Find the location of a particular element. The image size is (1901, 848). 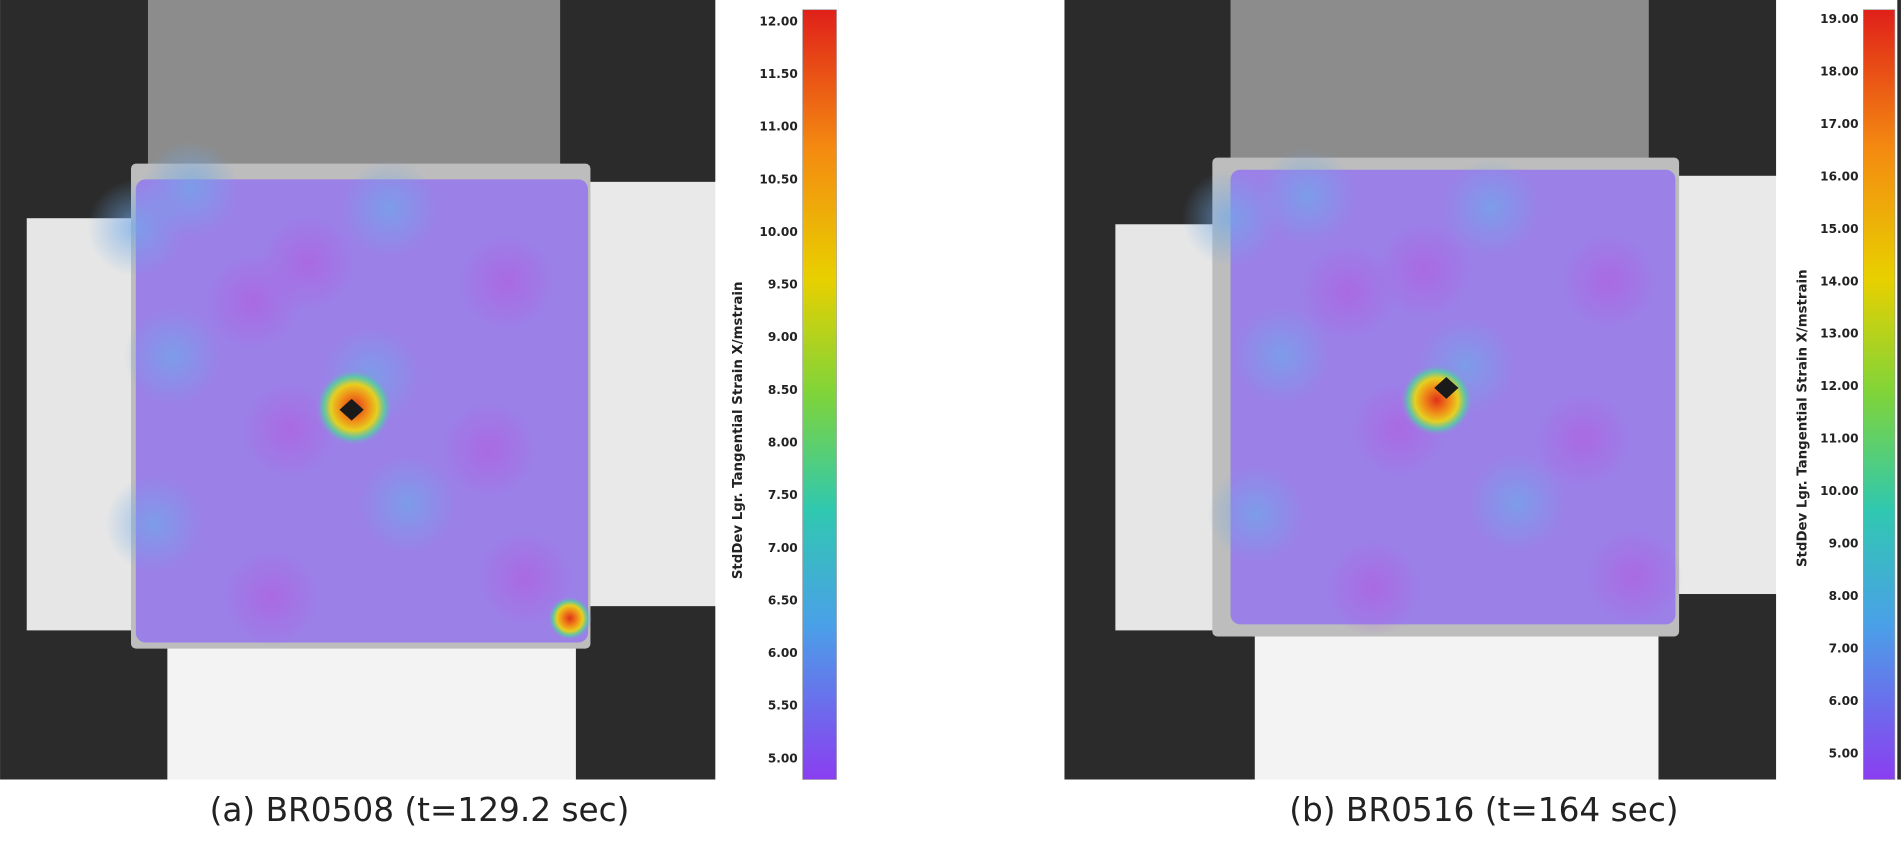

colorbar-tick-label: 5.50 is located at coordinates (783, 706).